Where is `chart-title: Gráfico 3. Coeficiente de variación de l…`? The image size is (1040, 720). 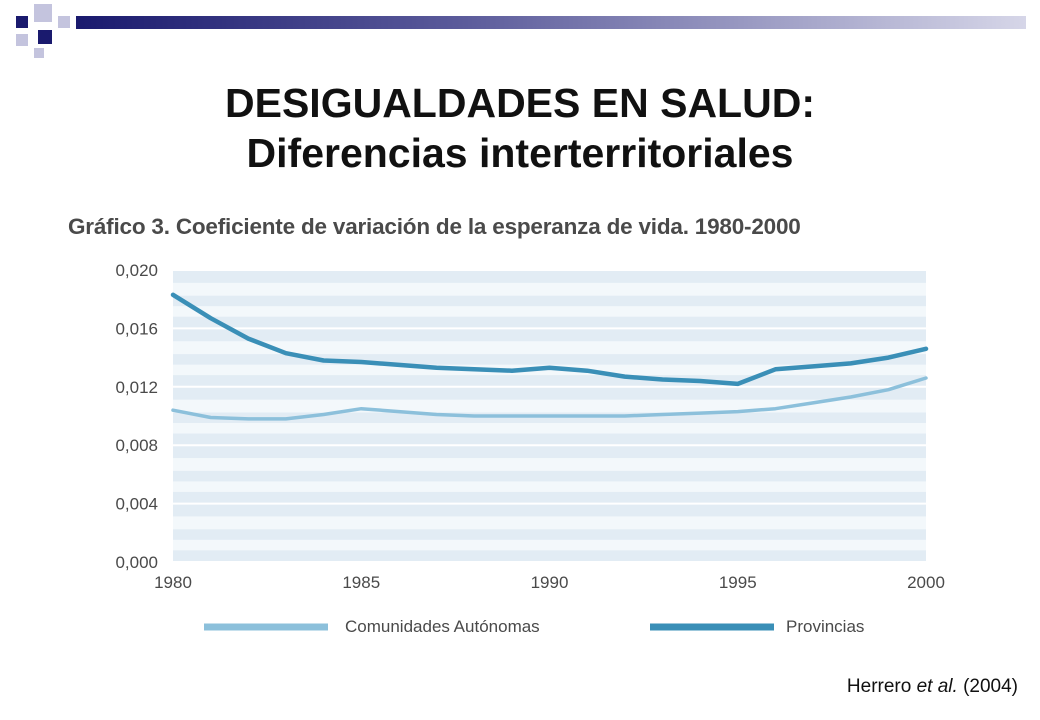
chart-title: Gráfico 3. Coeficiente de variación de l… is located at coordinates (434, 226).